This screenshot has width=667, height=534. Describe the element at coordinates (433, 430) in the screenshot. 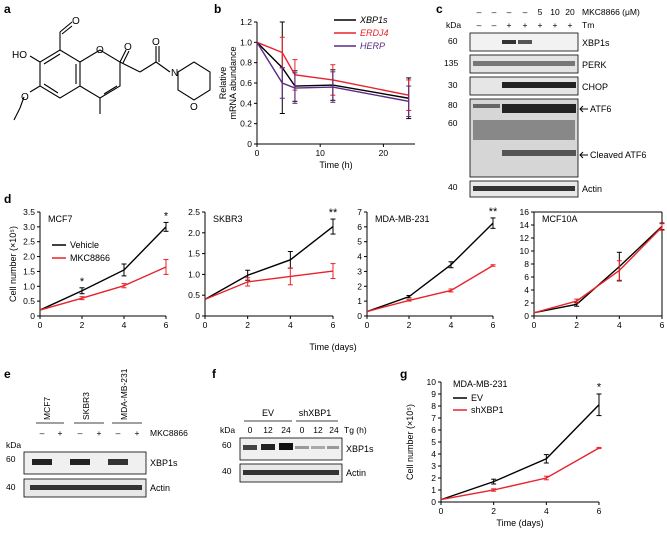

I see `y-tick-label: 6` at that location.